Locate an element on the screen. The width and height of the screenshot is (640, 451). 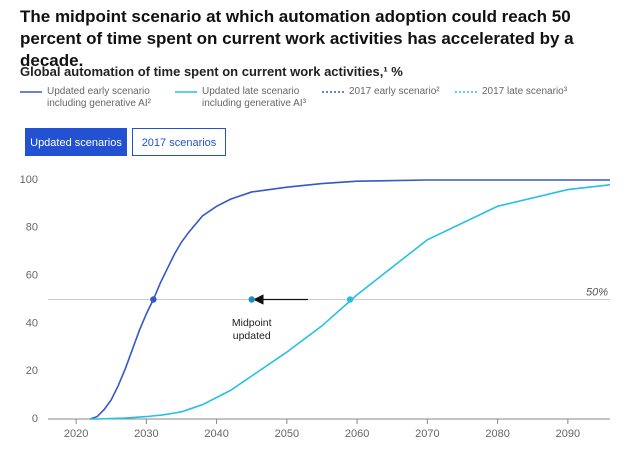
y-tick-label: 40 is located at coordinates (32, 323).